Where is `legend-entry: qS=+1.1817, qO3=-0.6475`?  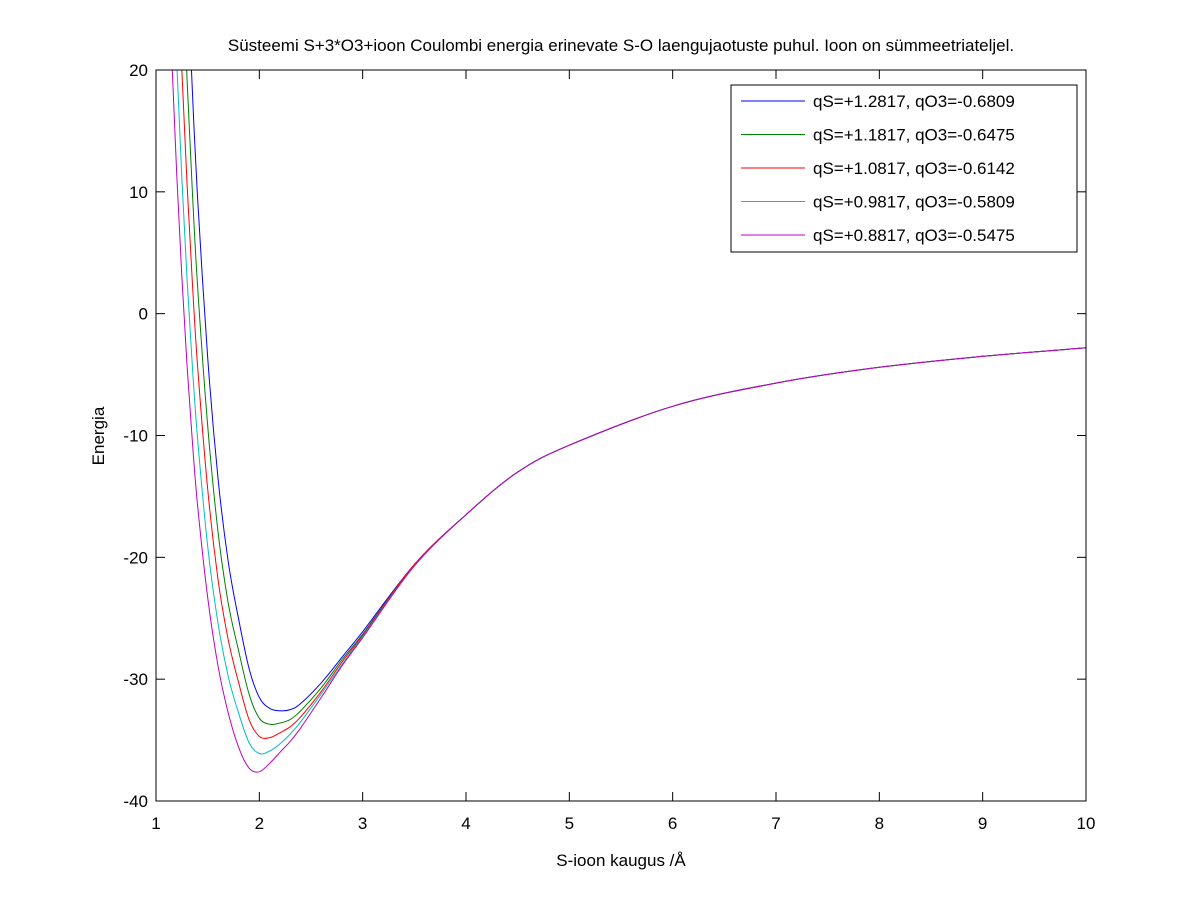 legend-entry: qS=+1.1817, qO3=-0.6475 is located at coordinates (878, 135).